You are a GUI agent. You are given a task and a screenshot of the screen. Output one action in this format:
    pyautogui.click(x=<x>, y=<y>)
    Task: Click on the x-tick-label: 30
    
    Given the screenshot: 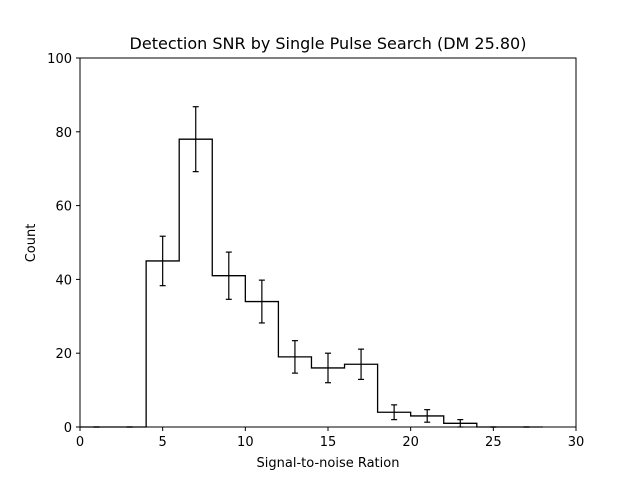 What is the action you would take?
    pyautogui.click(x=576, y=442)
    